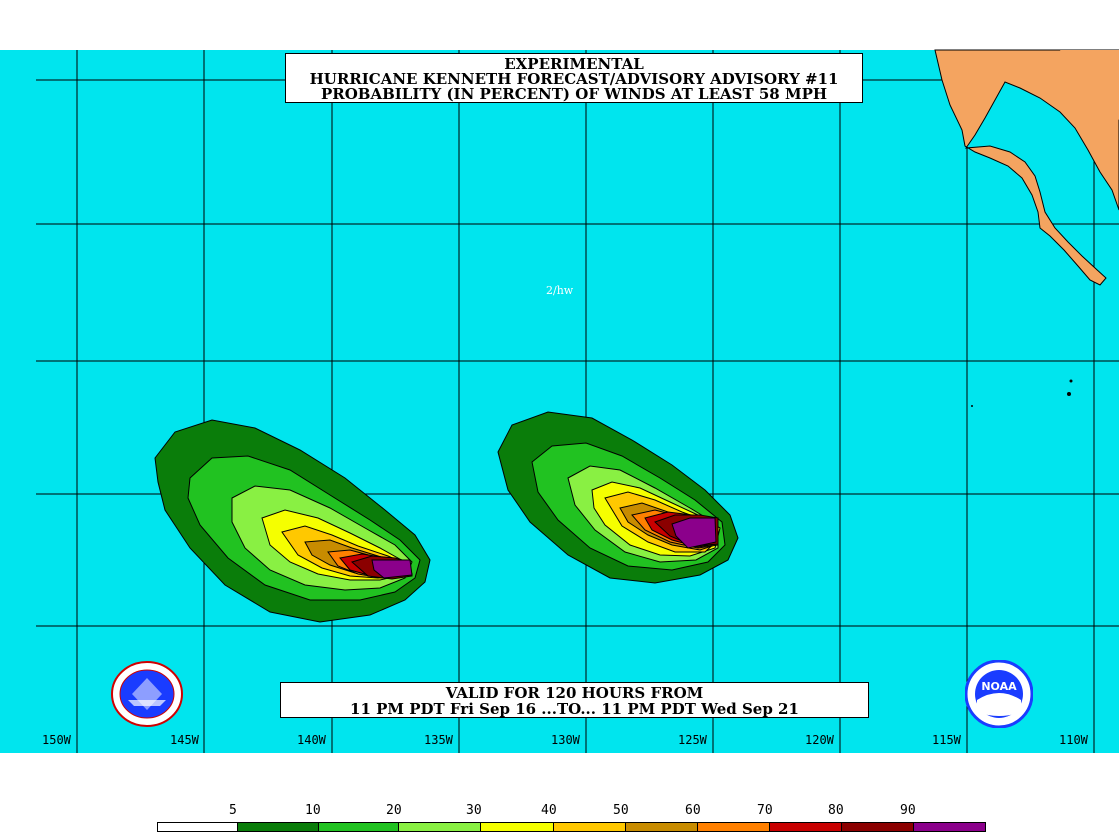 The height and width of the screenshot is (839, 1119). Describe the element at coordinates (574, 64) in the screenshot. I see `title-line-1: EXPERIMENTAL` at that location.